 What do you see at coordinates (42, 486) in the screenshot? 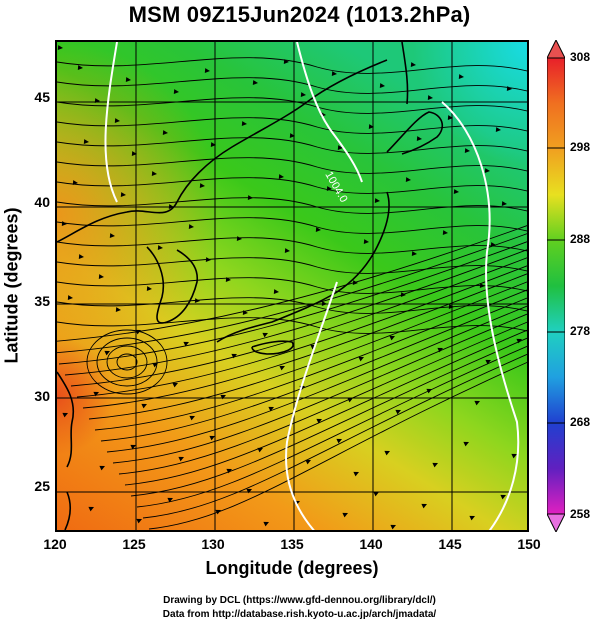
I see `y-tick-label: 25` at bounding box center [42, 486].